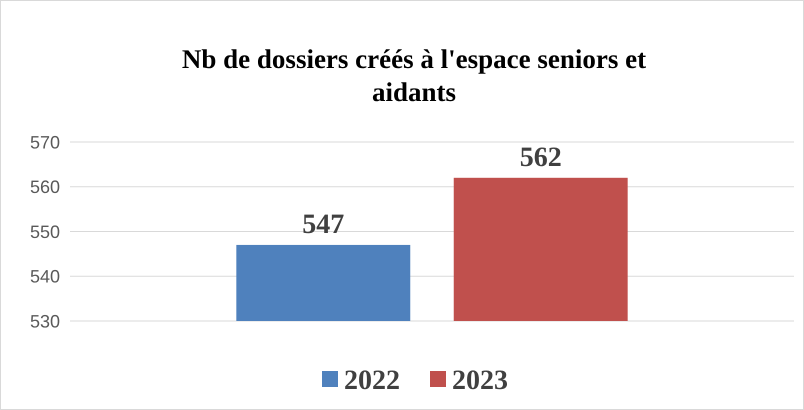 The height and width of the screenshot is (410, 804). I want to click on data-label: 547, so click(323, 224).